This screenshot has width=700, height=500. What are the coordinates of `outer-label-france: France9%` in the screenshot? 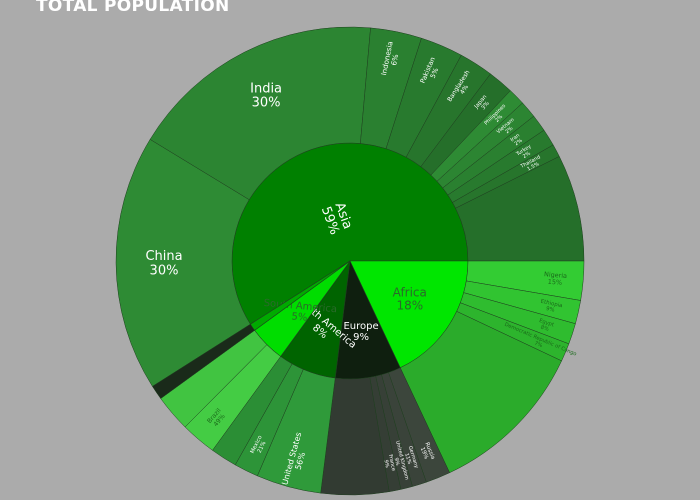 It's located at (389, 463).